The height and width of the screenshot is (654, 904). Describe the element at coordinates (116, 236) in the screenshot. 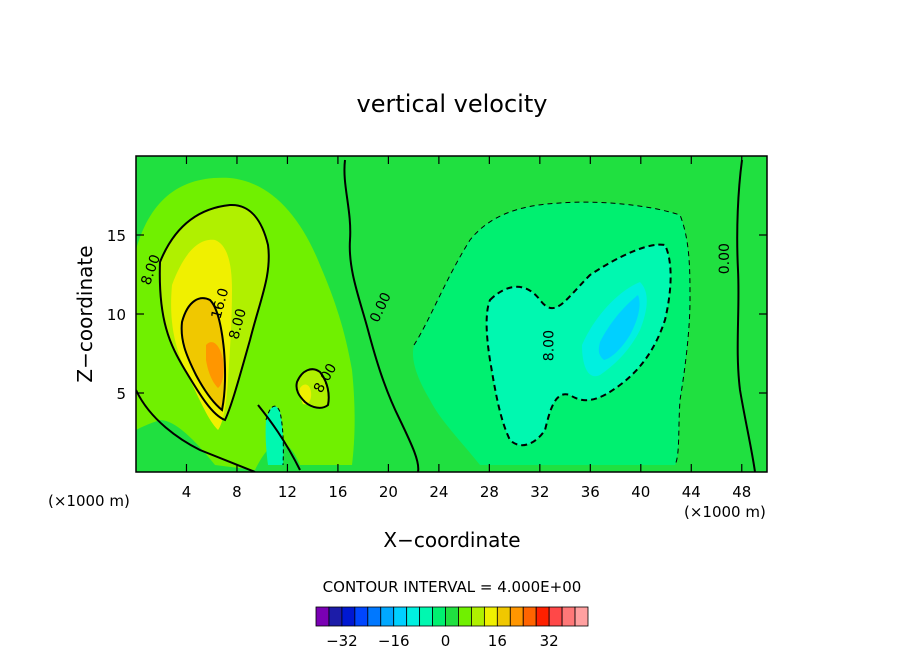

I see `y-tick-label: 15` at that location.